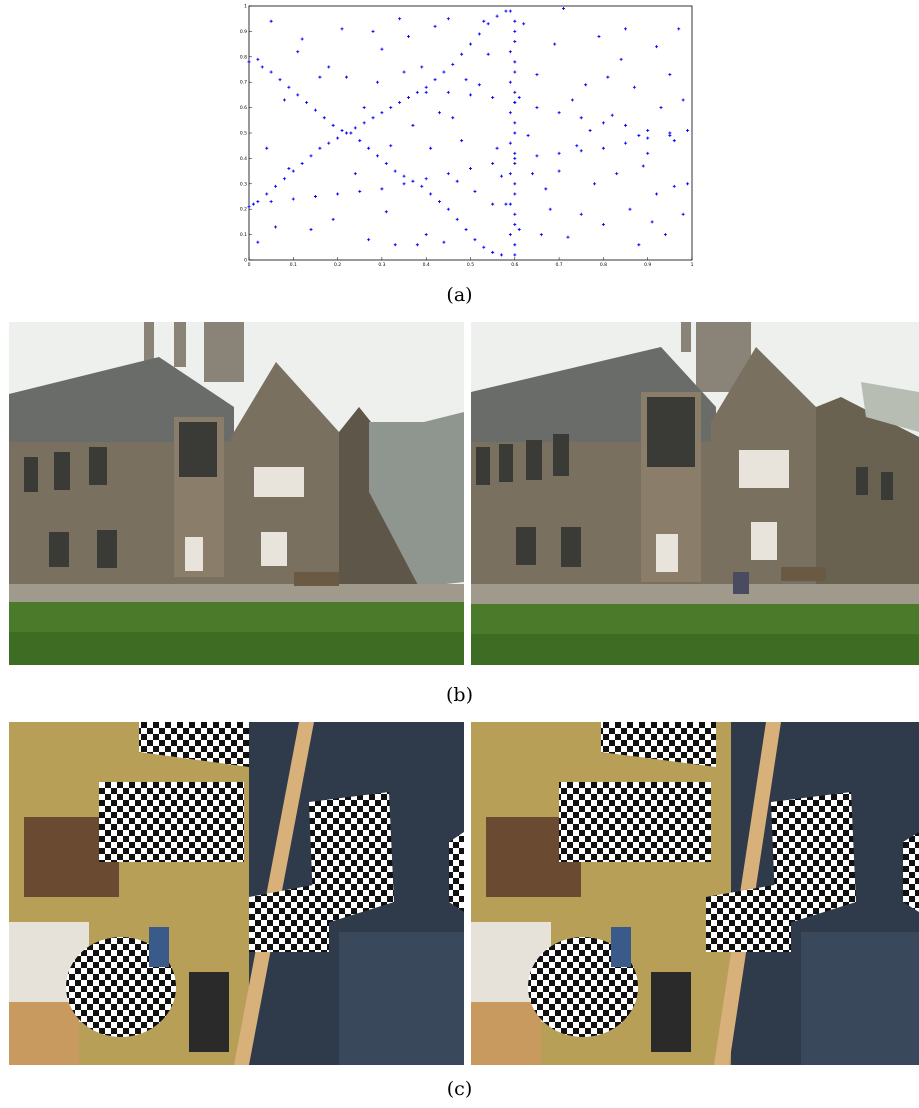 This screenshot has height=1108, width=919. I want to click on x-tick-label: 0.1, so click(293, 265).